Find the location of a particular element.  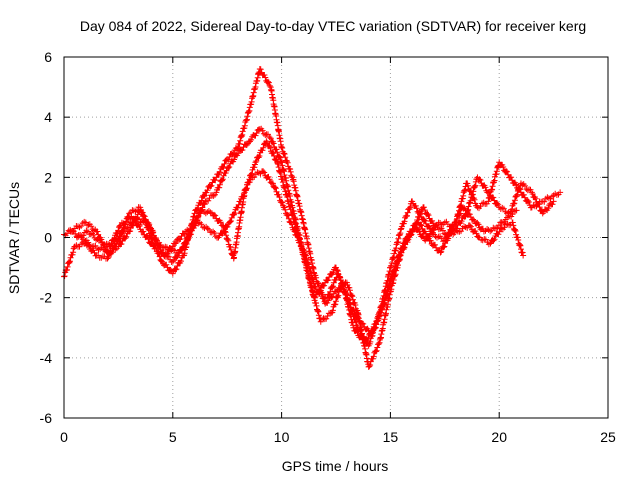

x-tick-label: 25 is located at coordinates (608, 437).